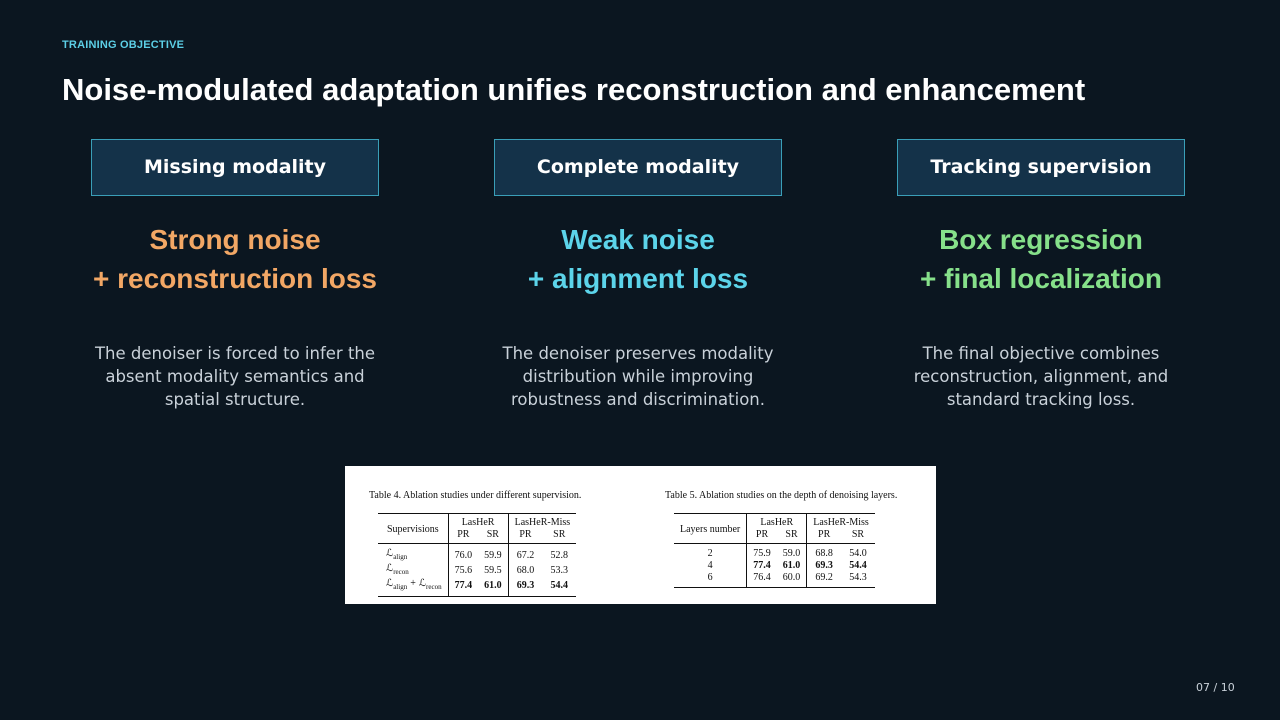 The height and width of the screenshot is (720, 1280). Describe the element at coordinates (525, 570) in the screenshot. I see `table-cell: 68.0` at that location.